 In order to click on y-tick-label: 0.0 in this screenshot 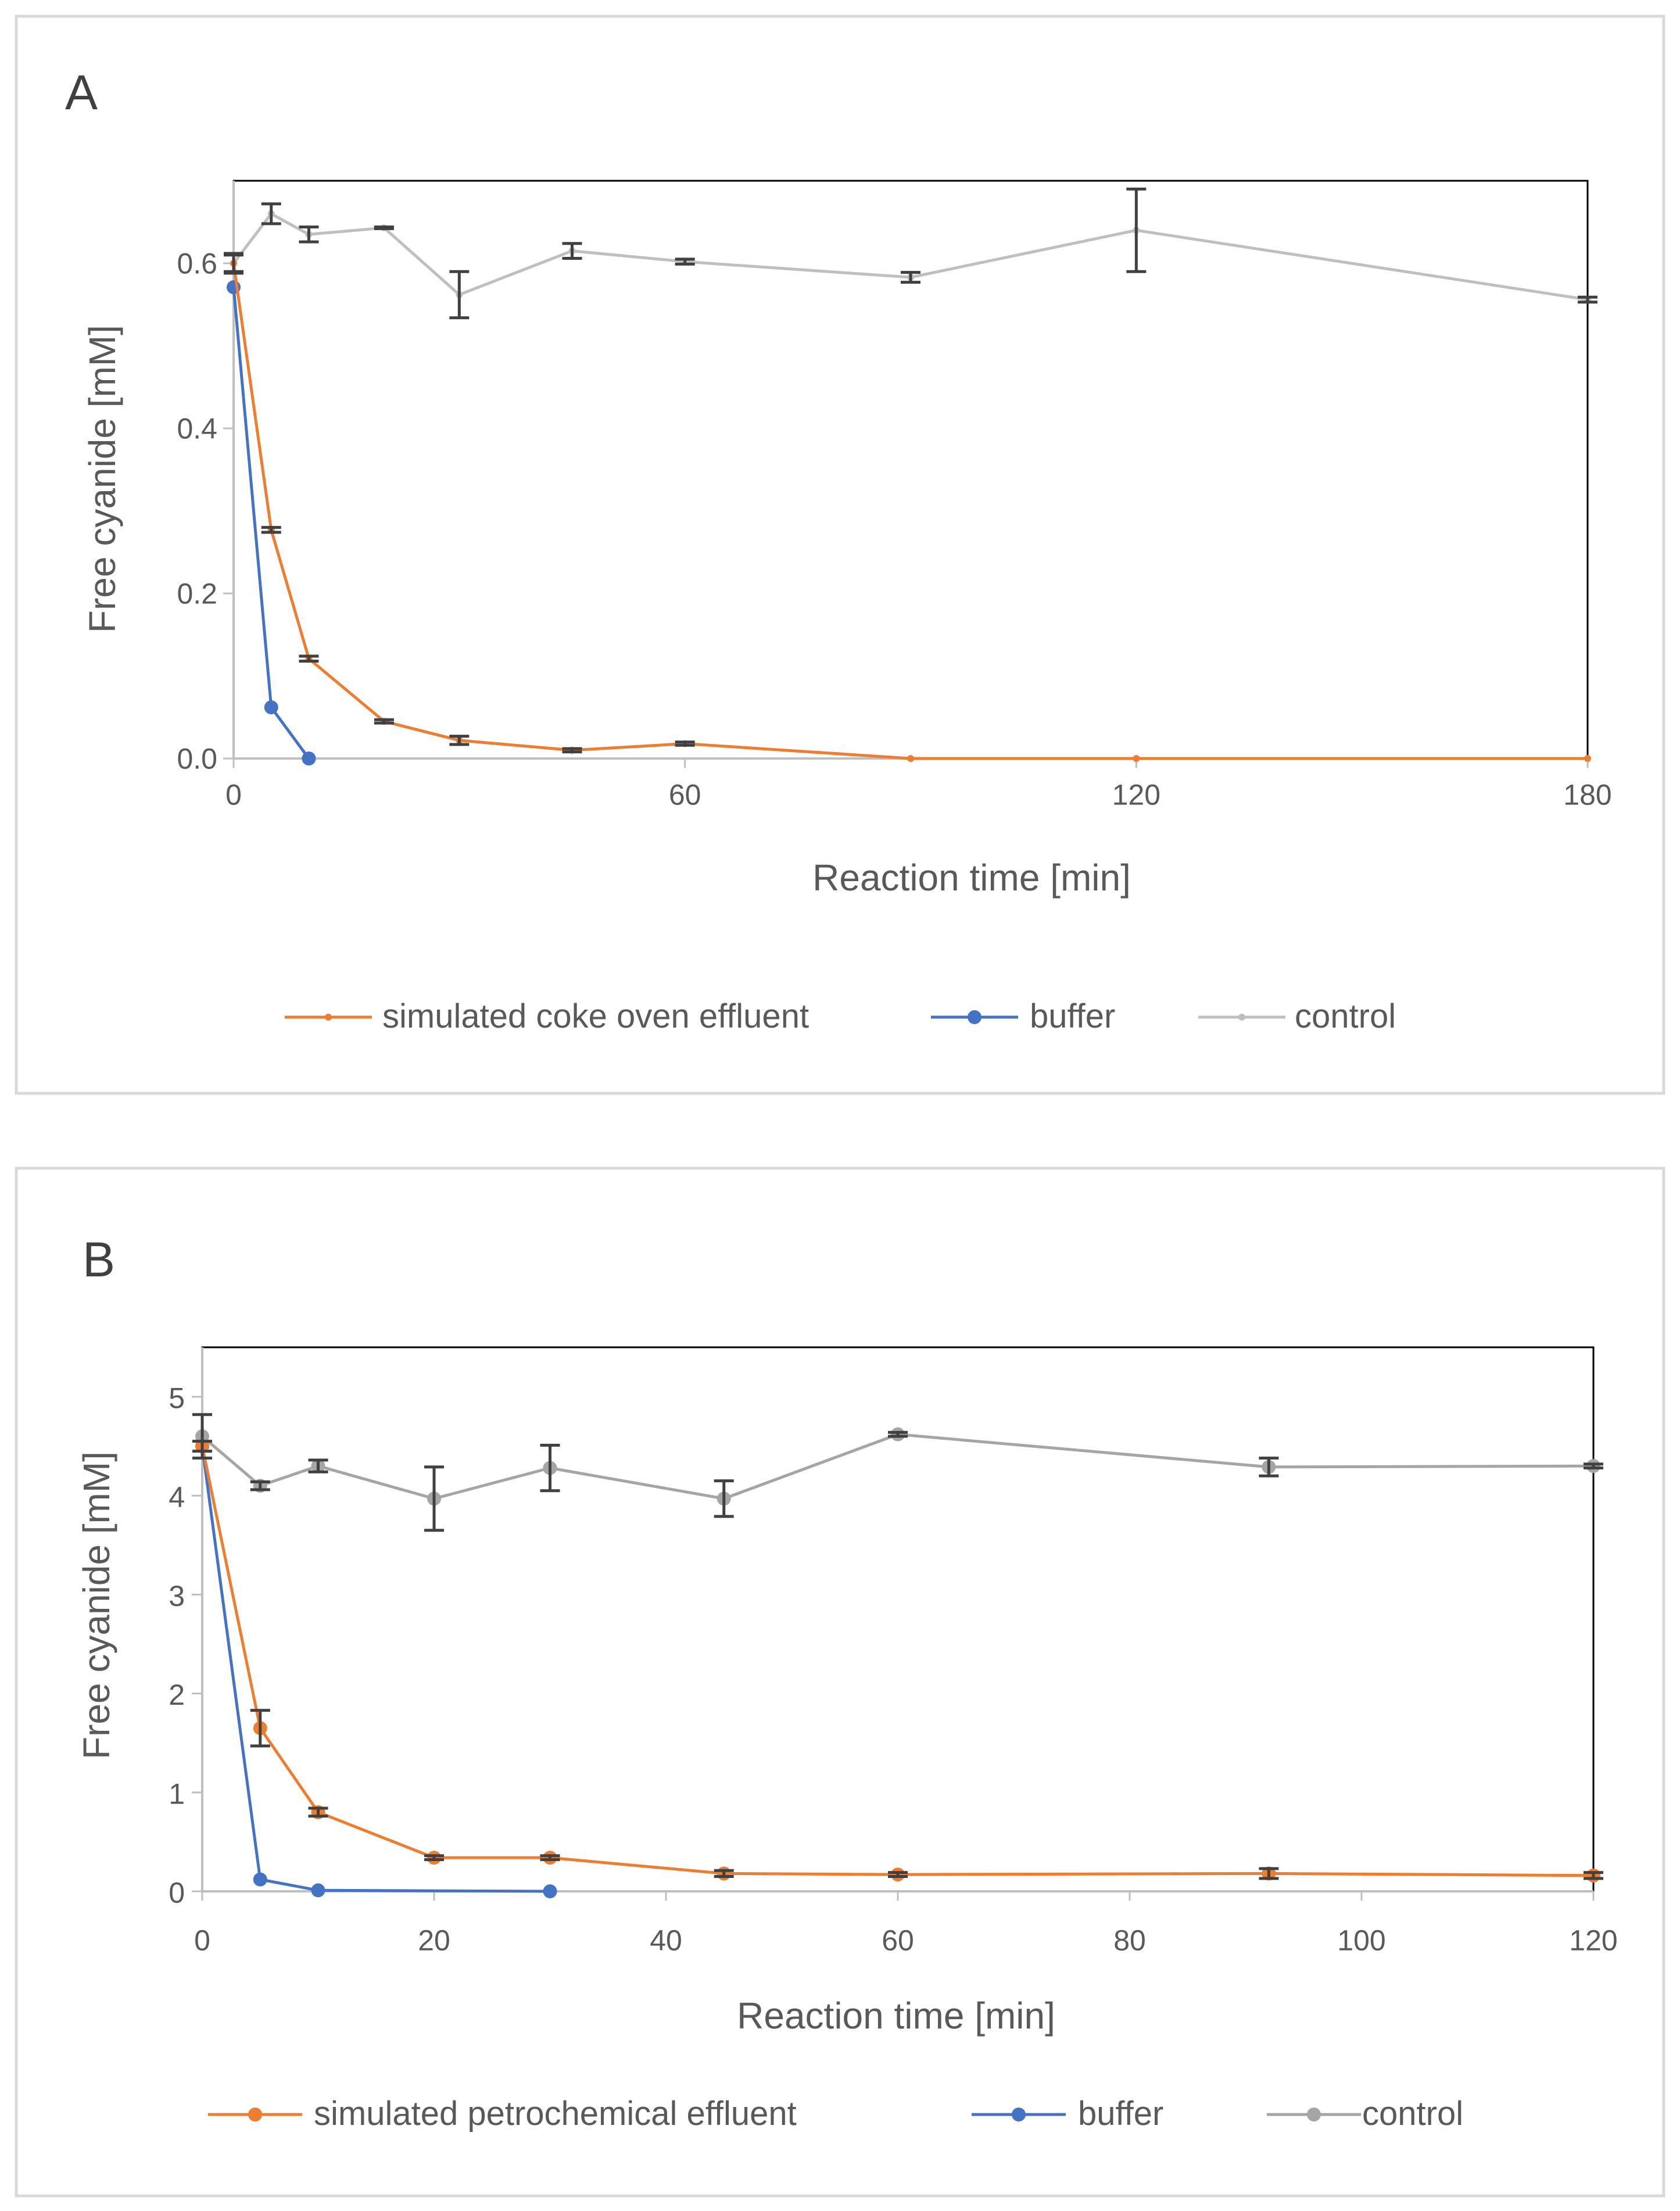, I will do `click(197, 759)`.